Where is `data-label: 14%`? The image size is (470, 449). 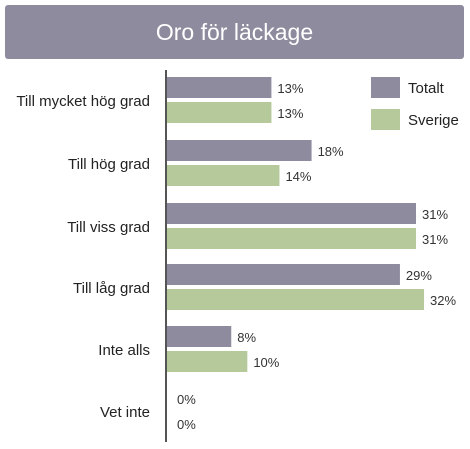
data-label: 14% is located at coordinates (298, 176).